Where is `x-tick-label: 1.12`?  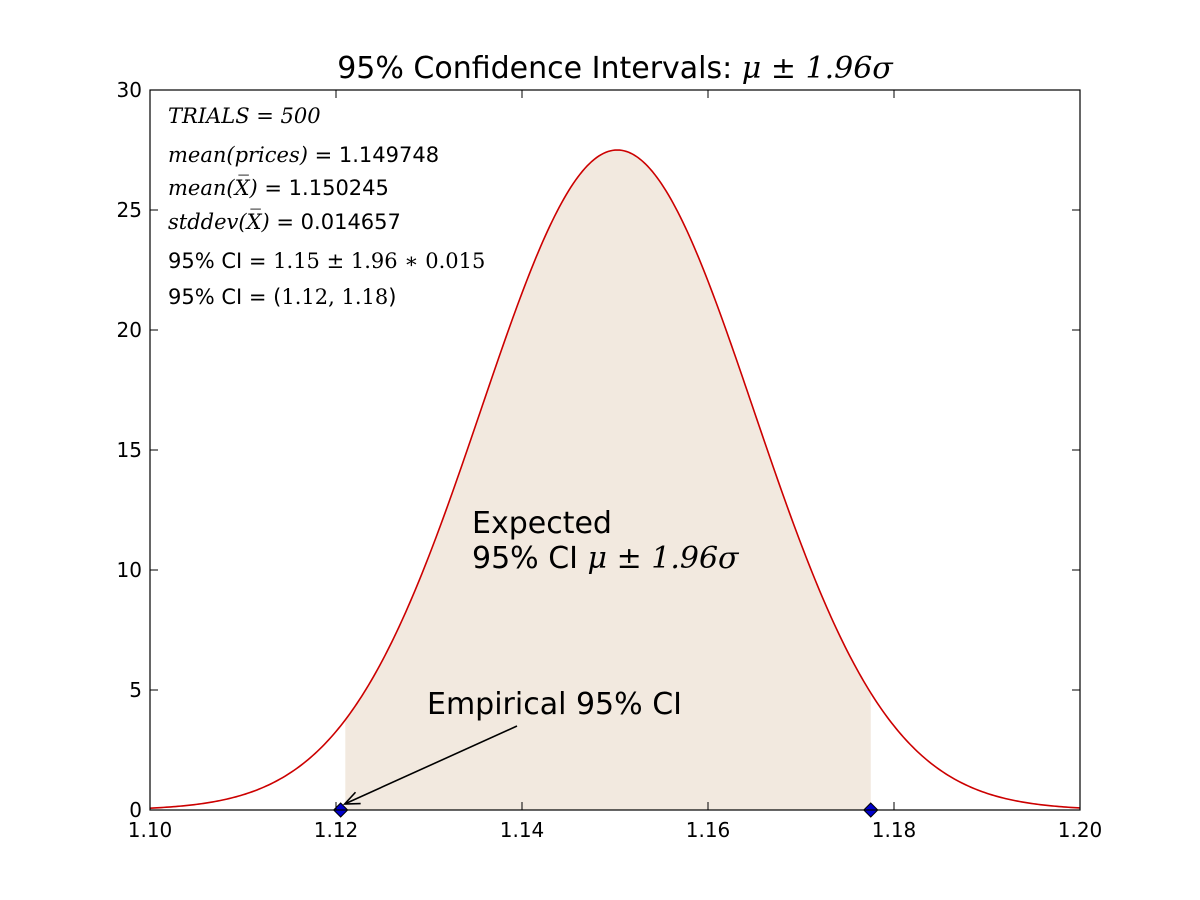
x-tick-label: 1.12 is located at coordinates (336, 830).